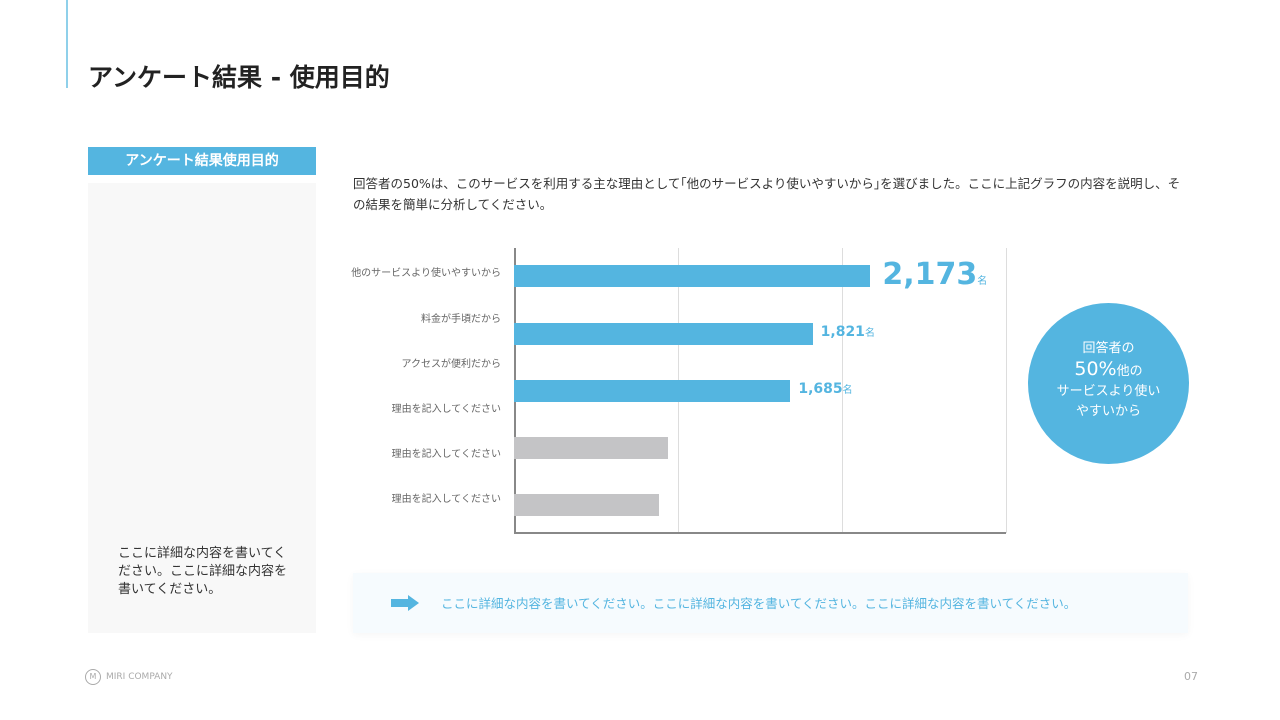  Describe the element at coordinates (1191, 676) in the screenshot. I see `page-number: 07` at that location.